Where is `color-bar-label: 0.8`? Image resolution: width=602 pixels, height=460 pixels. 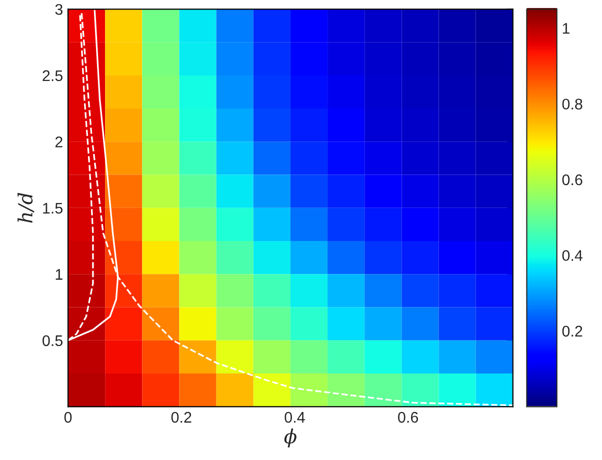
color-bar-label: 0.8 is located at coordinates (572, 104).